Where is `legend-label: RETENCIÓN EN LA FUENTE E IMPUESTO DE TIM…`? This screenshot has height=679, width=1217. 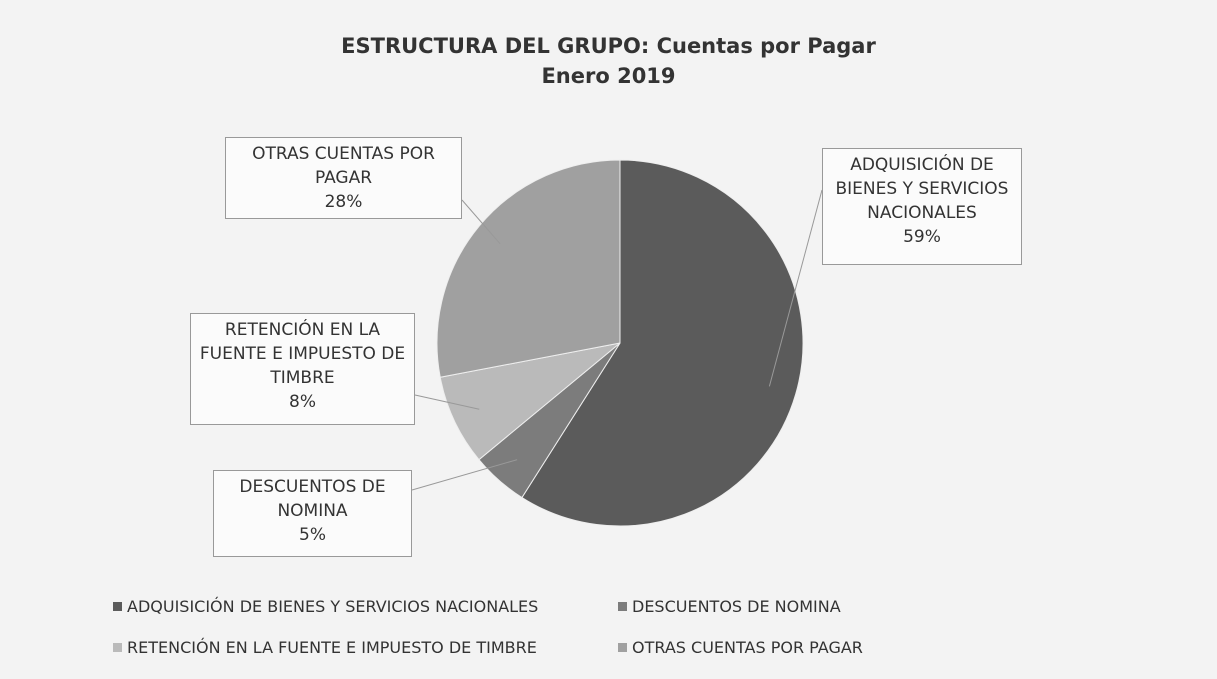
legend-label: RETENCIÓN EN LA FUENTE E IMPUESTO DE TIM… is located at coordinates (332, 647).